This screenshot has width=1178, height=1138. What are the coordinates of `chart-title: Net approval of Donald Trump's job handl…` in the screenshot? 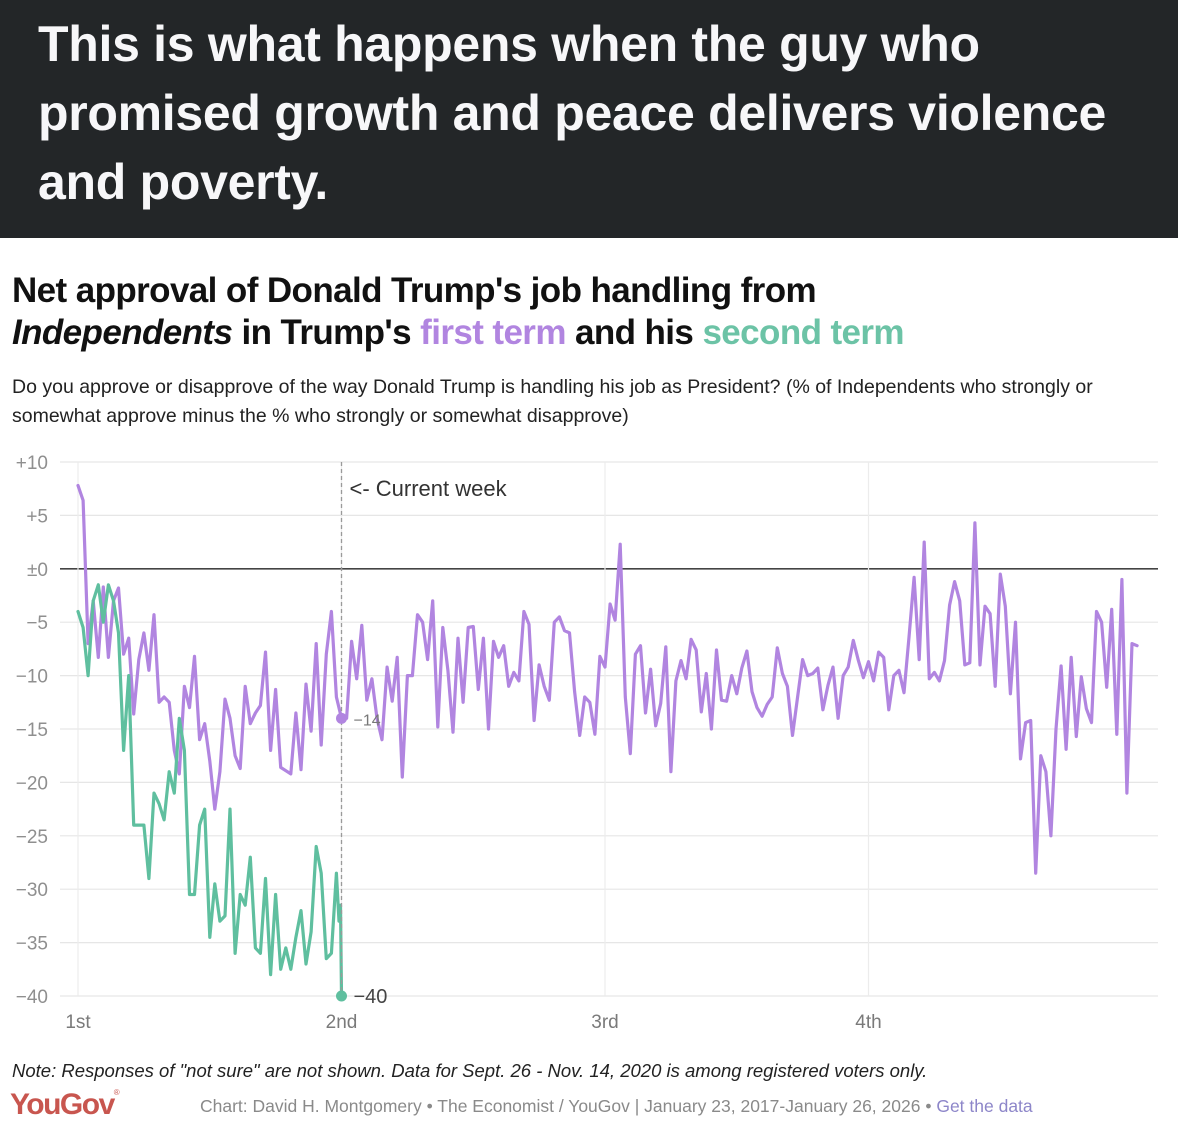 It's located at (592, 312).